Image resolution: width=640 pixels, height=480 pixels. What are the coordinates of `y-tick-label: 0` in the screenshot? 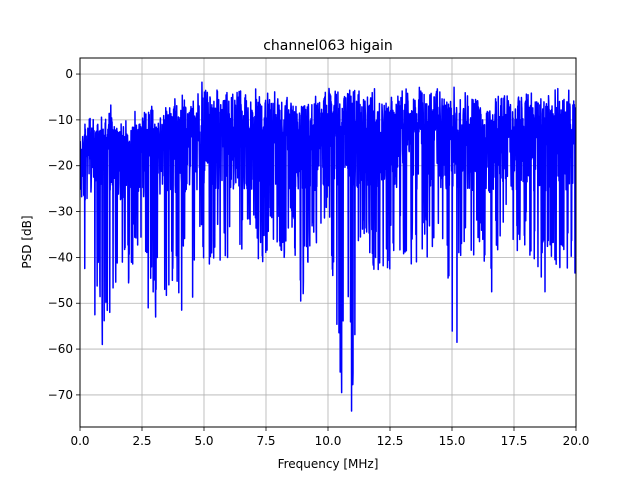 It's located at (69, 74).